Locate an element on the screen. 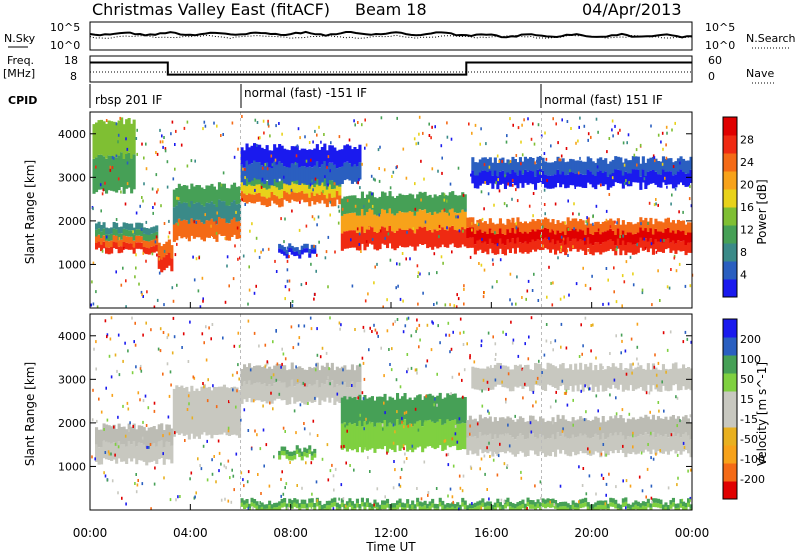  cpid-segment-3: normal (fast) 151 IF is located at coordinates (603, 100).